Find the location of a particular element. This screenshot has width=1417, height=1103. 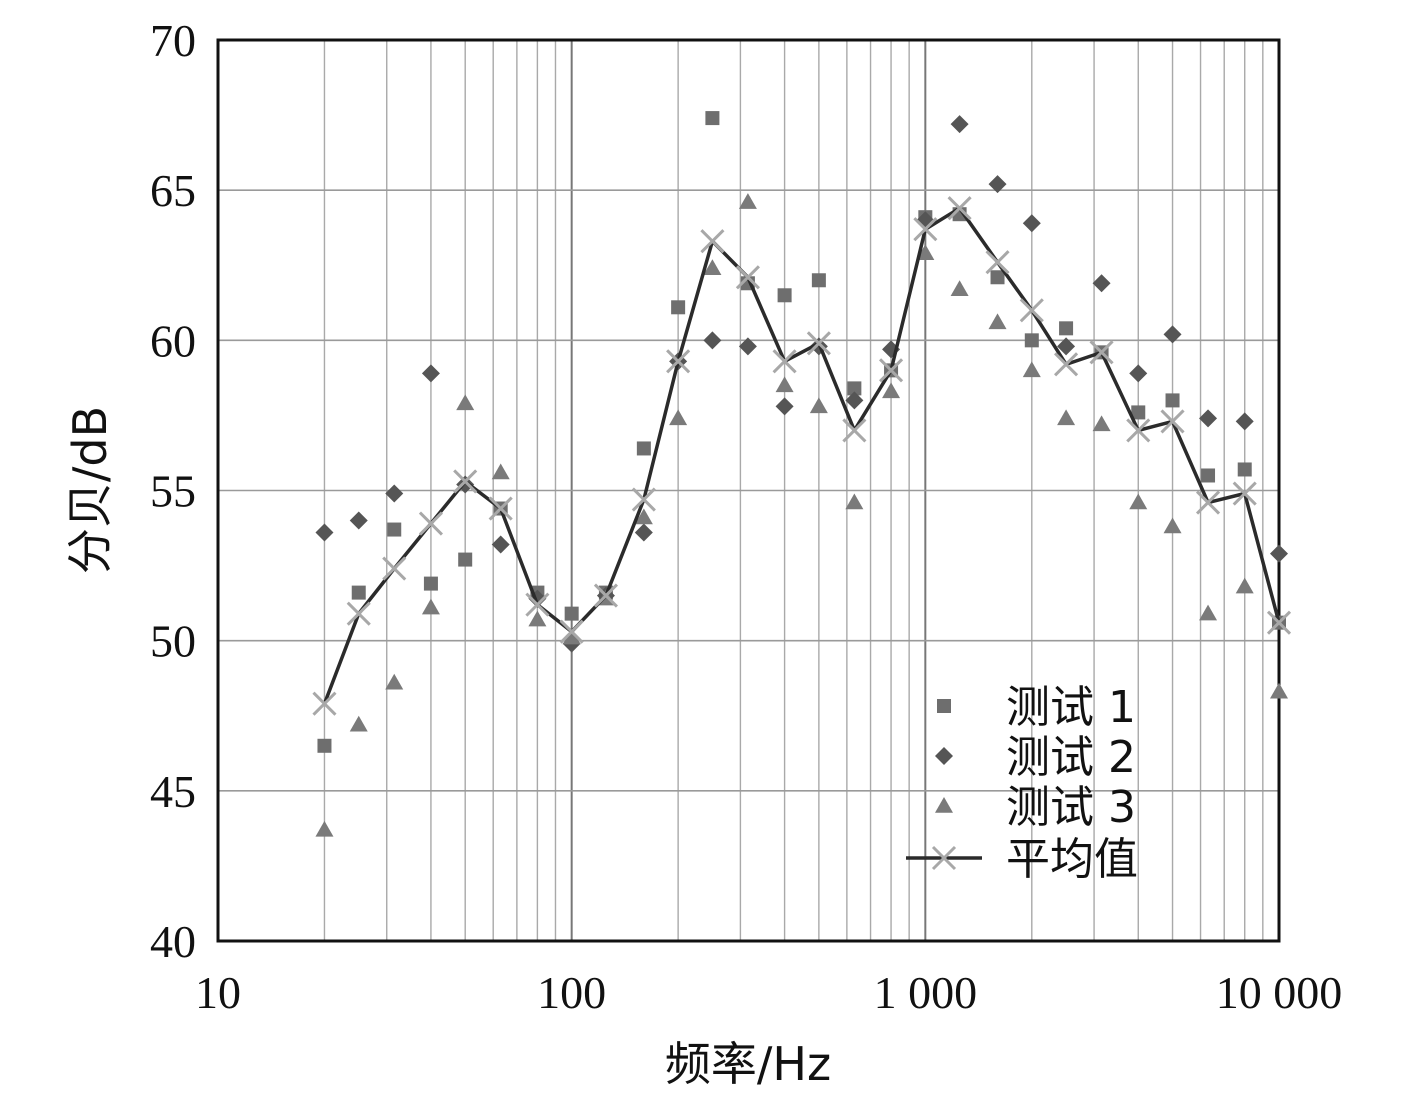

x-tick-label: 10 is located at coordinates (218, 992).